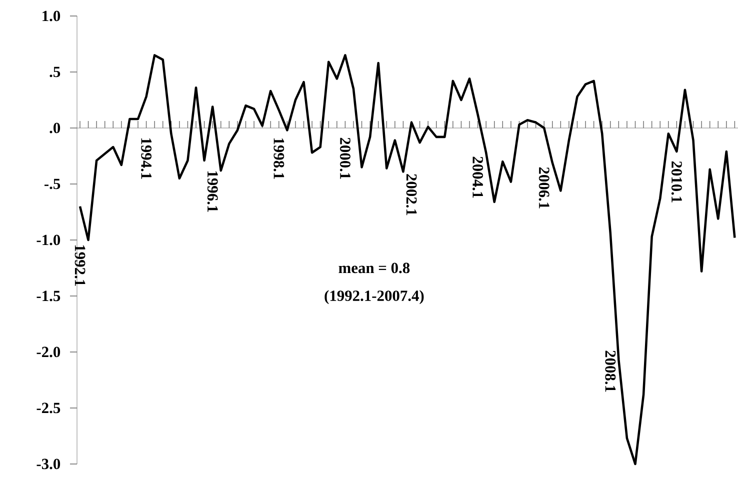 Image resolution: width=738 pixels, height=487 pixels. I want to click on y-tick-label: .0, so click(55, 128).